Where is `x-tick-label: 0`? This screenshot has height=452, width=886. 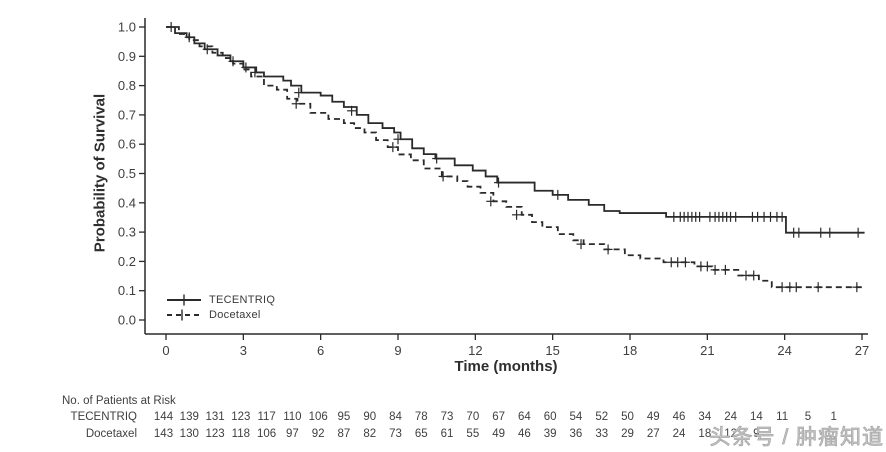 x-tick-label: 0 is located at coordinates (165, 350).